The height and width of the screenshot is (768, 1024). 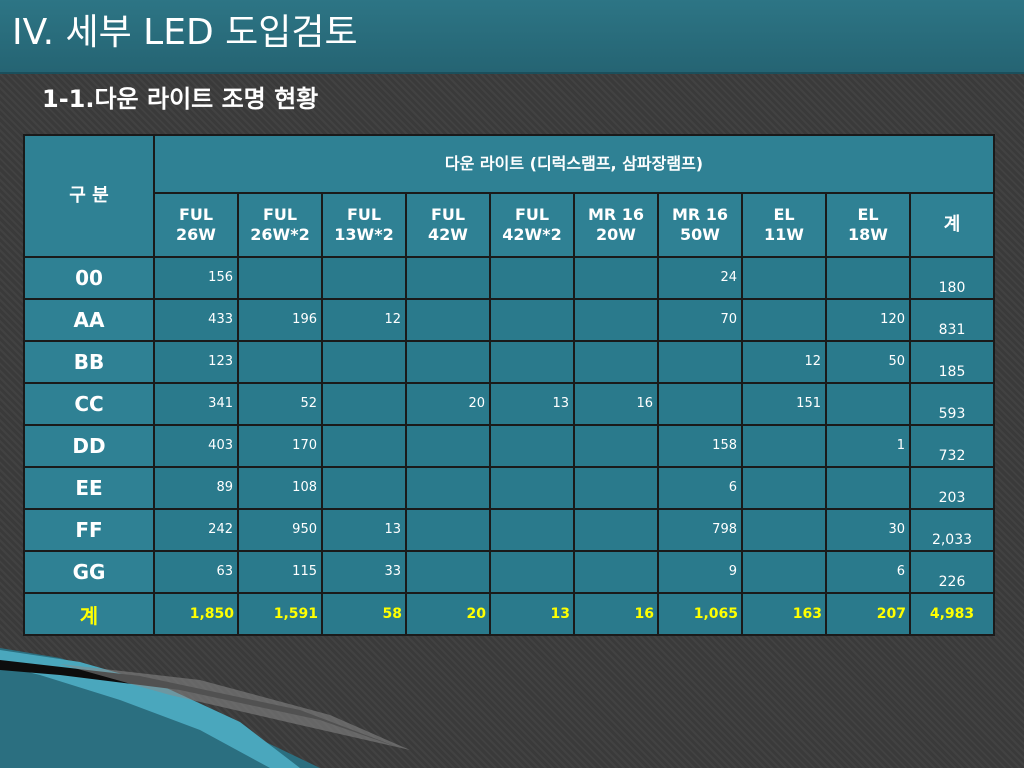 I want to click on row-total: 226, so click(x=952, y=572).